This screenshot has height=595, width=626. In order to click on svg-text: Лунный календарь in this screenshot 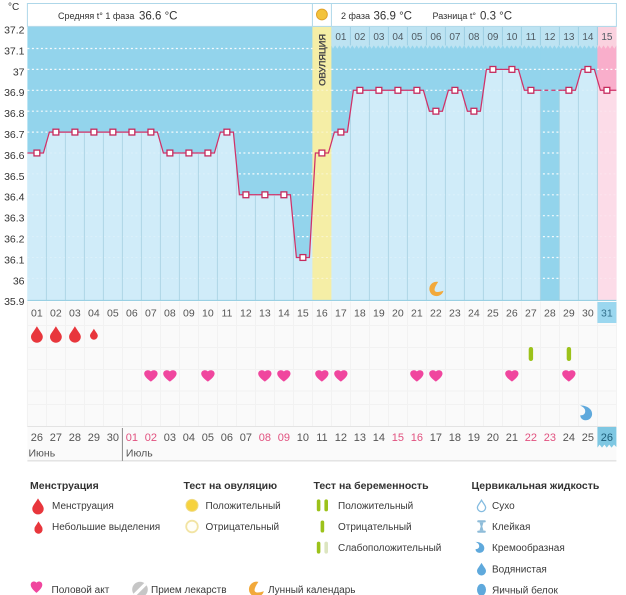, I will do `click(312, 590)`.